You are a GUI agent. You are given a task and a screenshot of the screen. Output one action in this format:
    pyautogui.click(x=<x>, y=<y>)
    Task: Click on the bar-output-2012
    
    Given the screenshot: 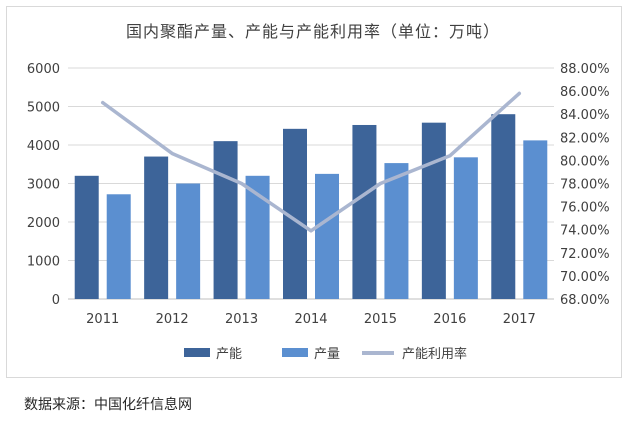 What is the action you would take?
    pyautogui.click(x=188, y=241)
    